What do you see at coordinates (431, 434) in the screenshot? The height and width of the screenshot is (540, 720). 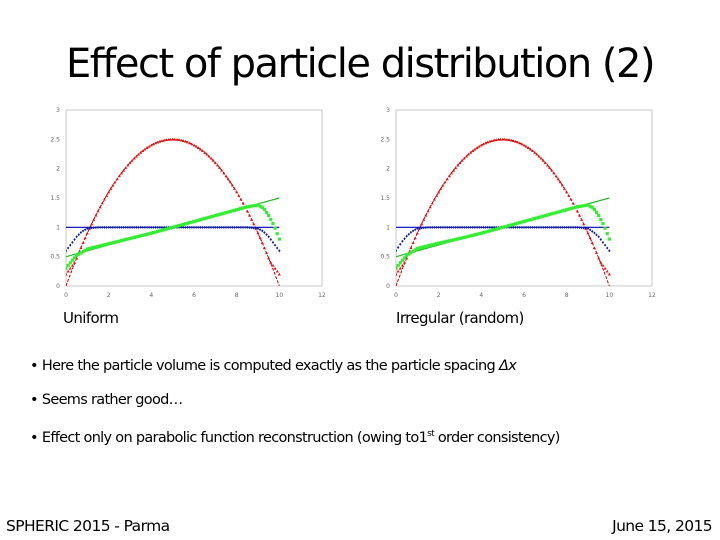 I see `superscript: st` at bounding box center [431, 434].